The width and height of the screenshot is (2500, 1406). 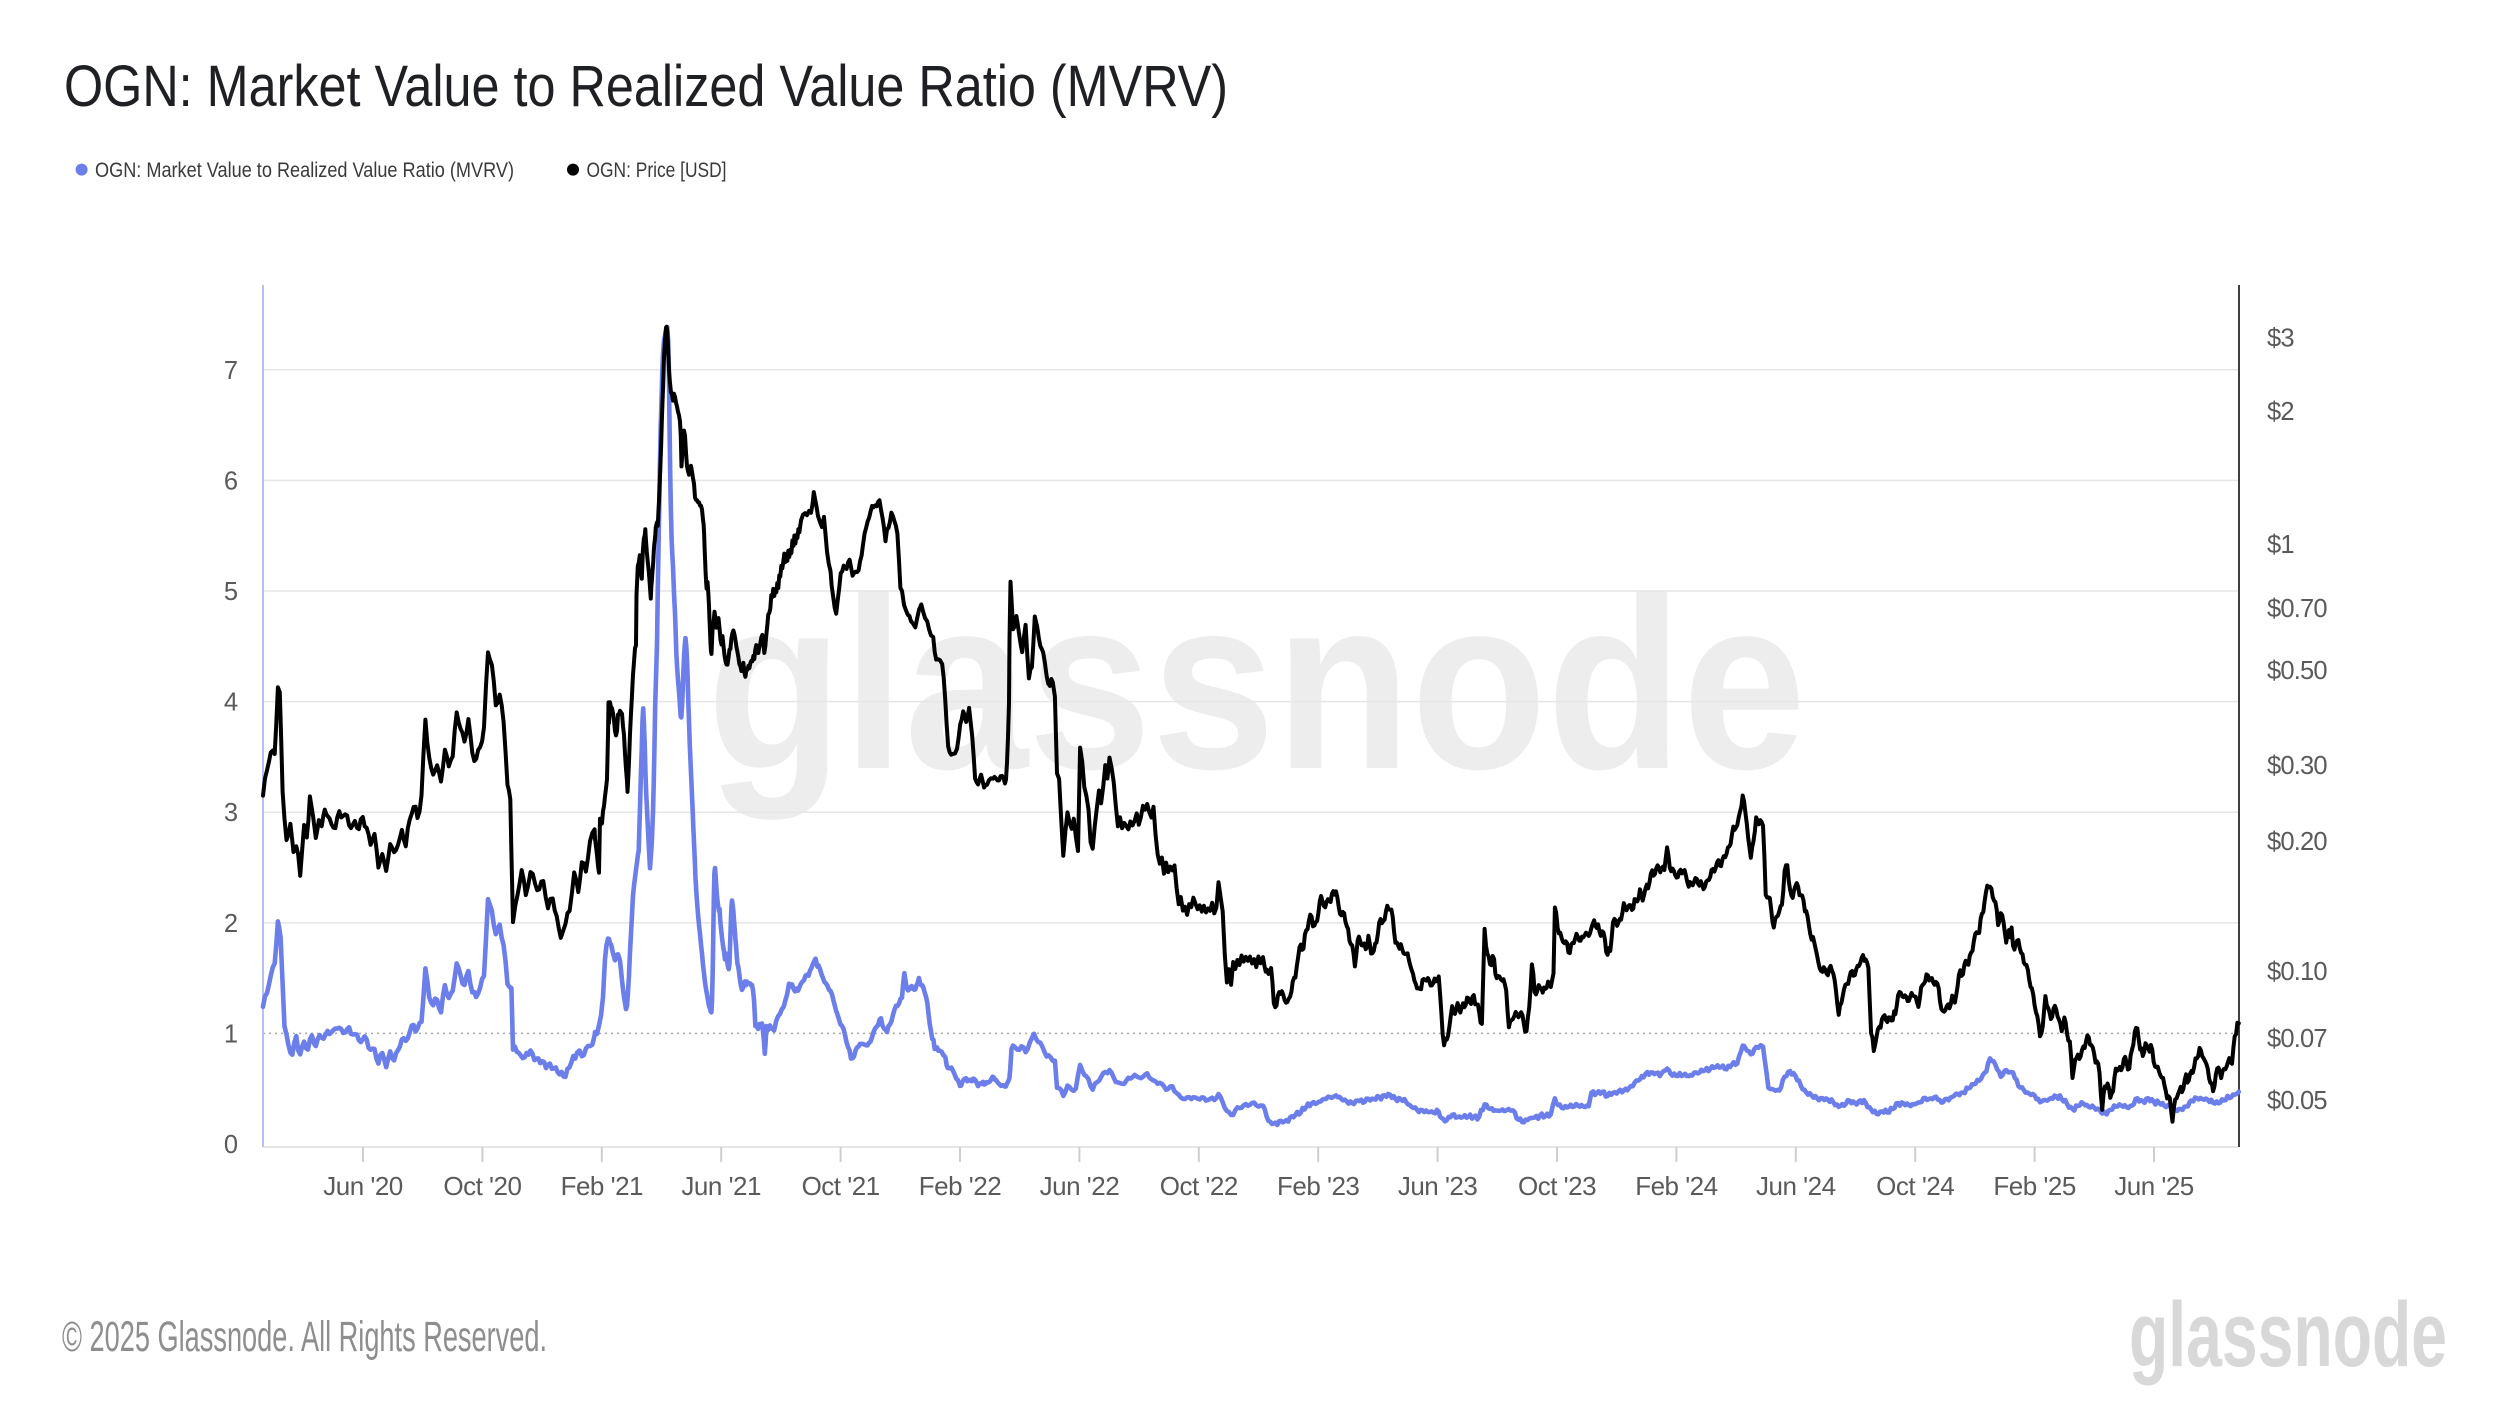 What do you see at coordinates (1199, 1186) in the screenshot?
I see `svg-text: Oct '22` at bounding box center [1199, 1186].